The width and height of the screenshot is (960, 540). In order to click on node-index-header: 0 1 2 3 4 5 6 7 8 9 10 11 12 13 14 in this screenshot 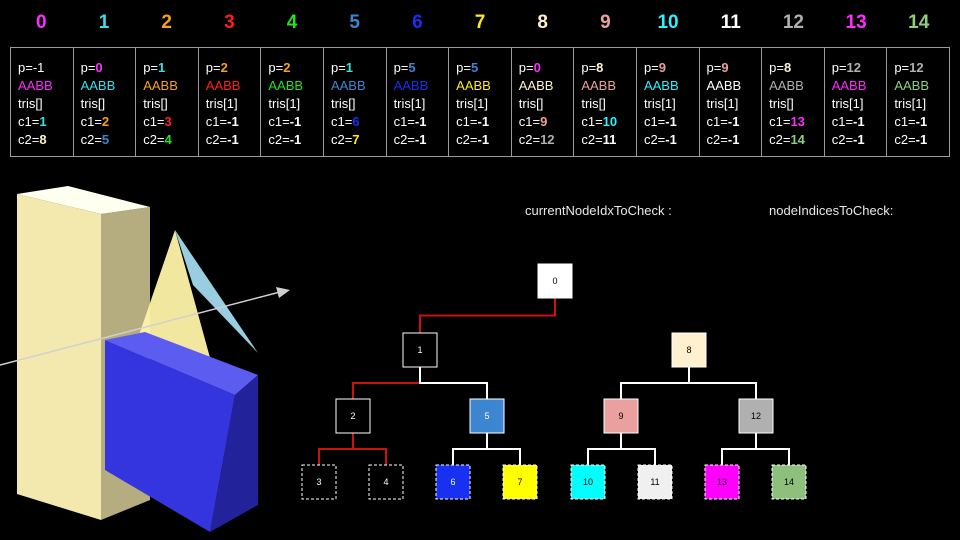, I will do `click(480, 23)`.